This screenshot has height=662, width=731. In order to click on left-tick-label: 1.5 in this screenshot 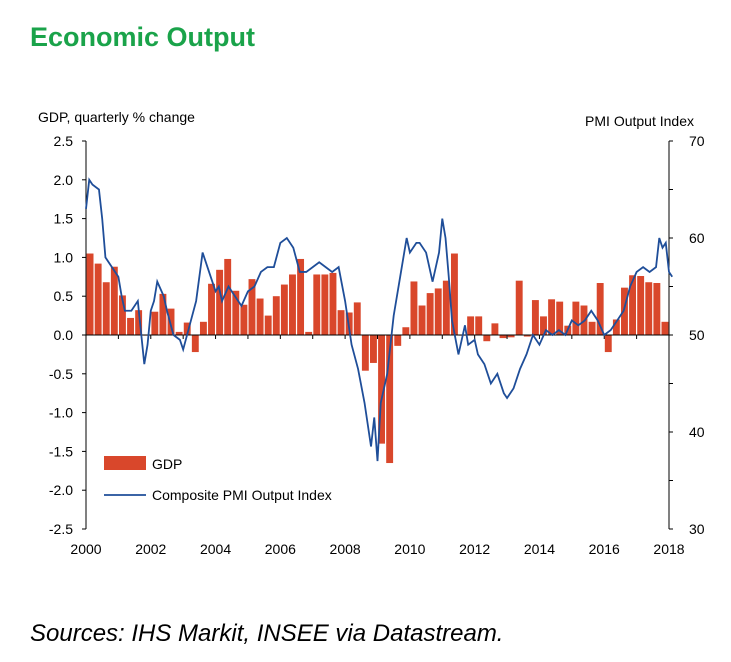, I will do `click(64, 219)`.